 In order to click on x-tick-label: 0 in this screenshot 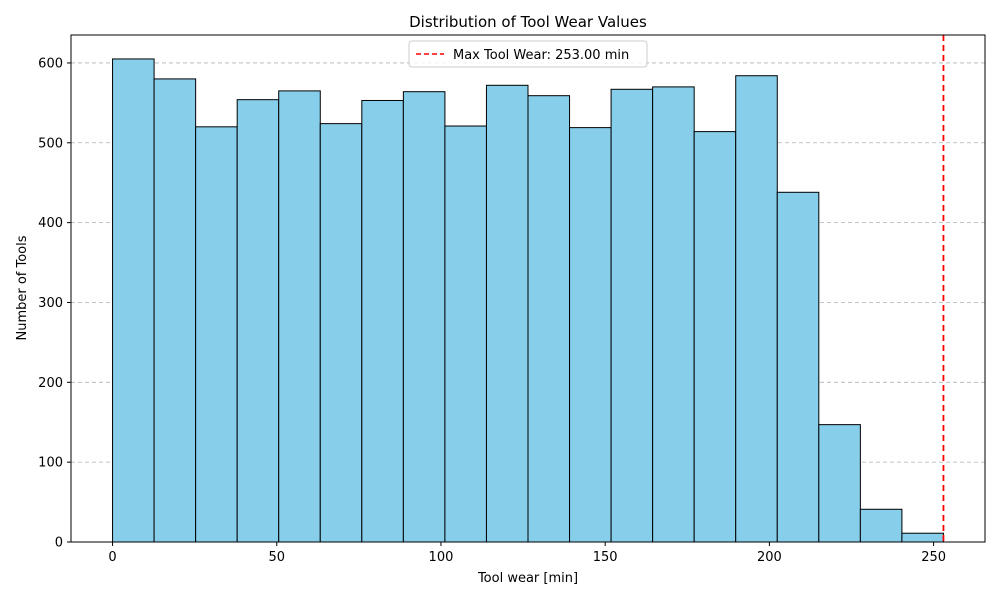, I will do `click(112, 557)`.